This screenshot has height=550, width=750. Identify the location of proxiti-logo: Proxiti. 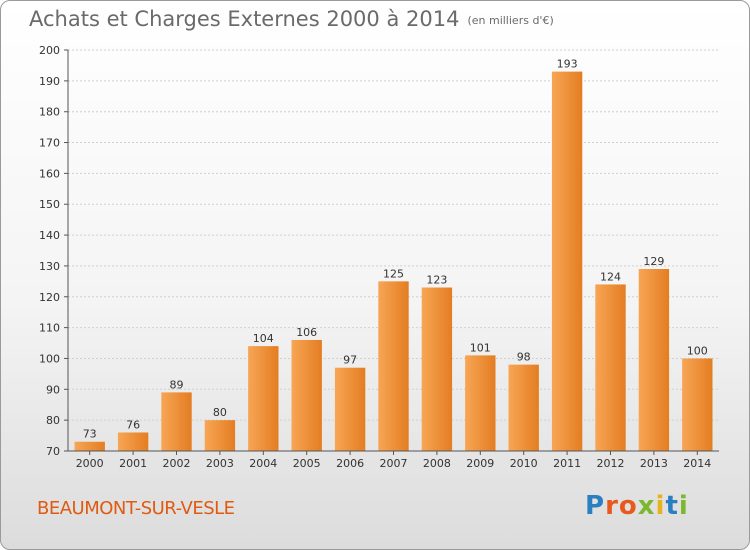
(637, 506).